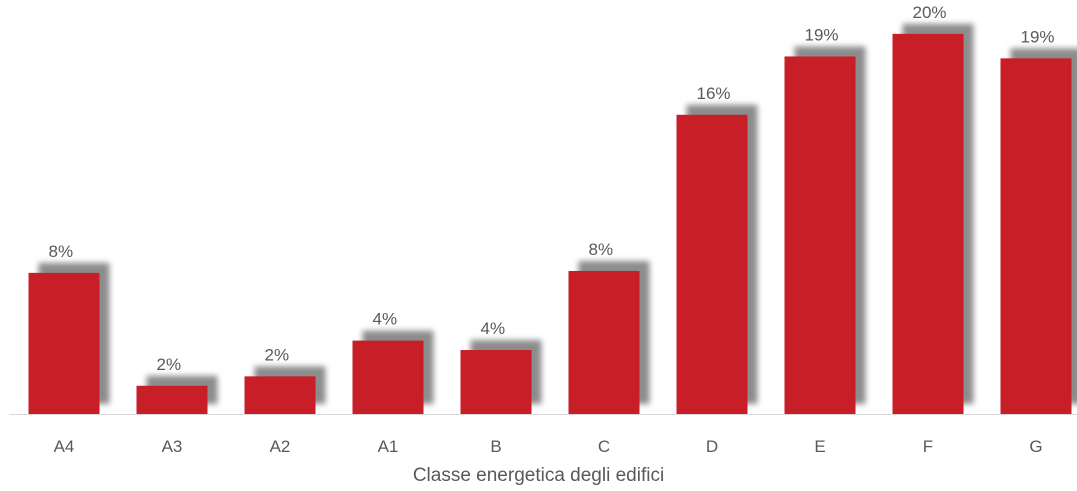  I want to click on data-label-f: 20%, so click(930, 12).